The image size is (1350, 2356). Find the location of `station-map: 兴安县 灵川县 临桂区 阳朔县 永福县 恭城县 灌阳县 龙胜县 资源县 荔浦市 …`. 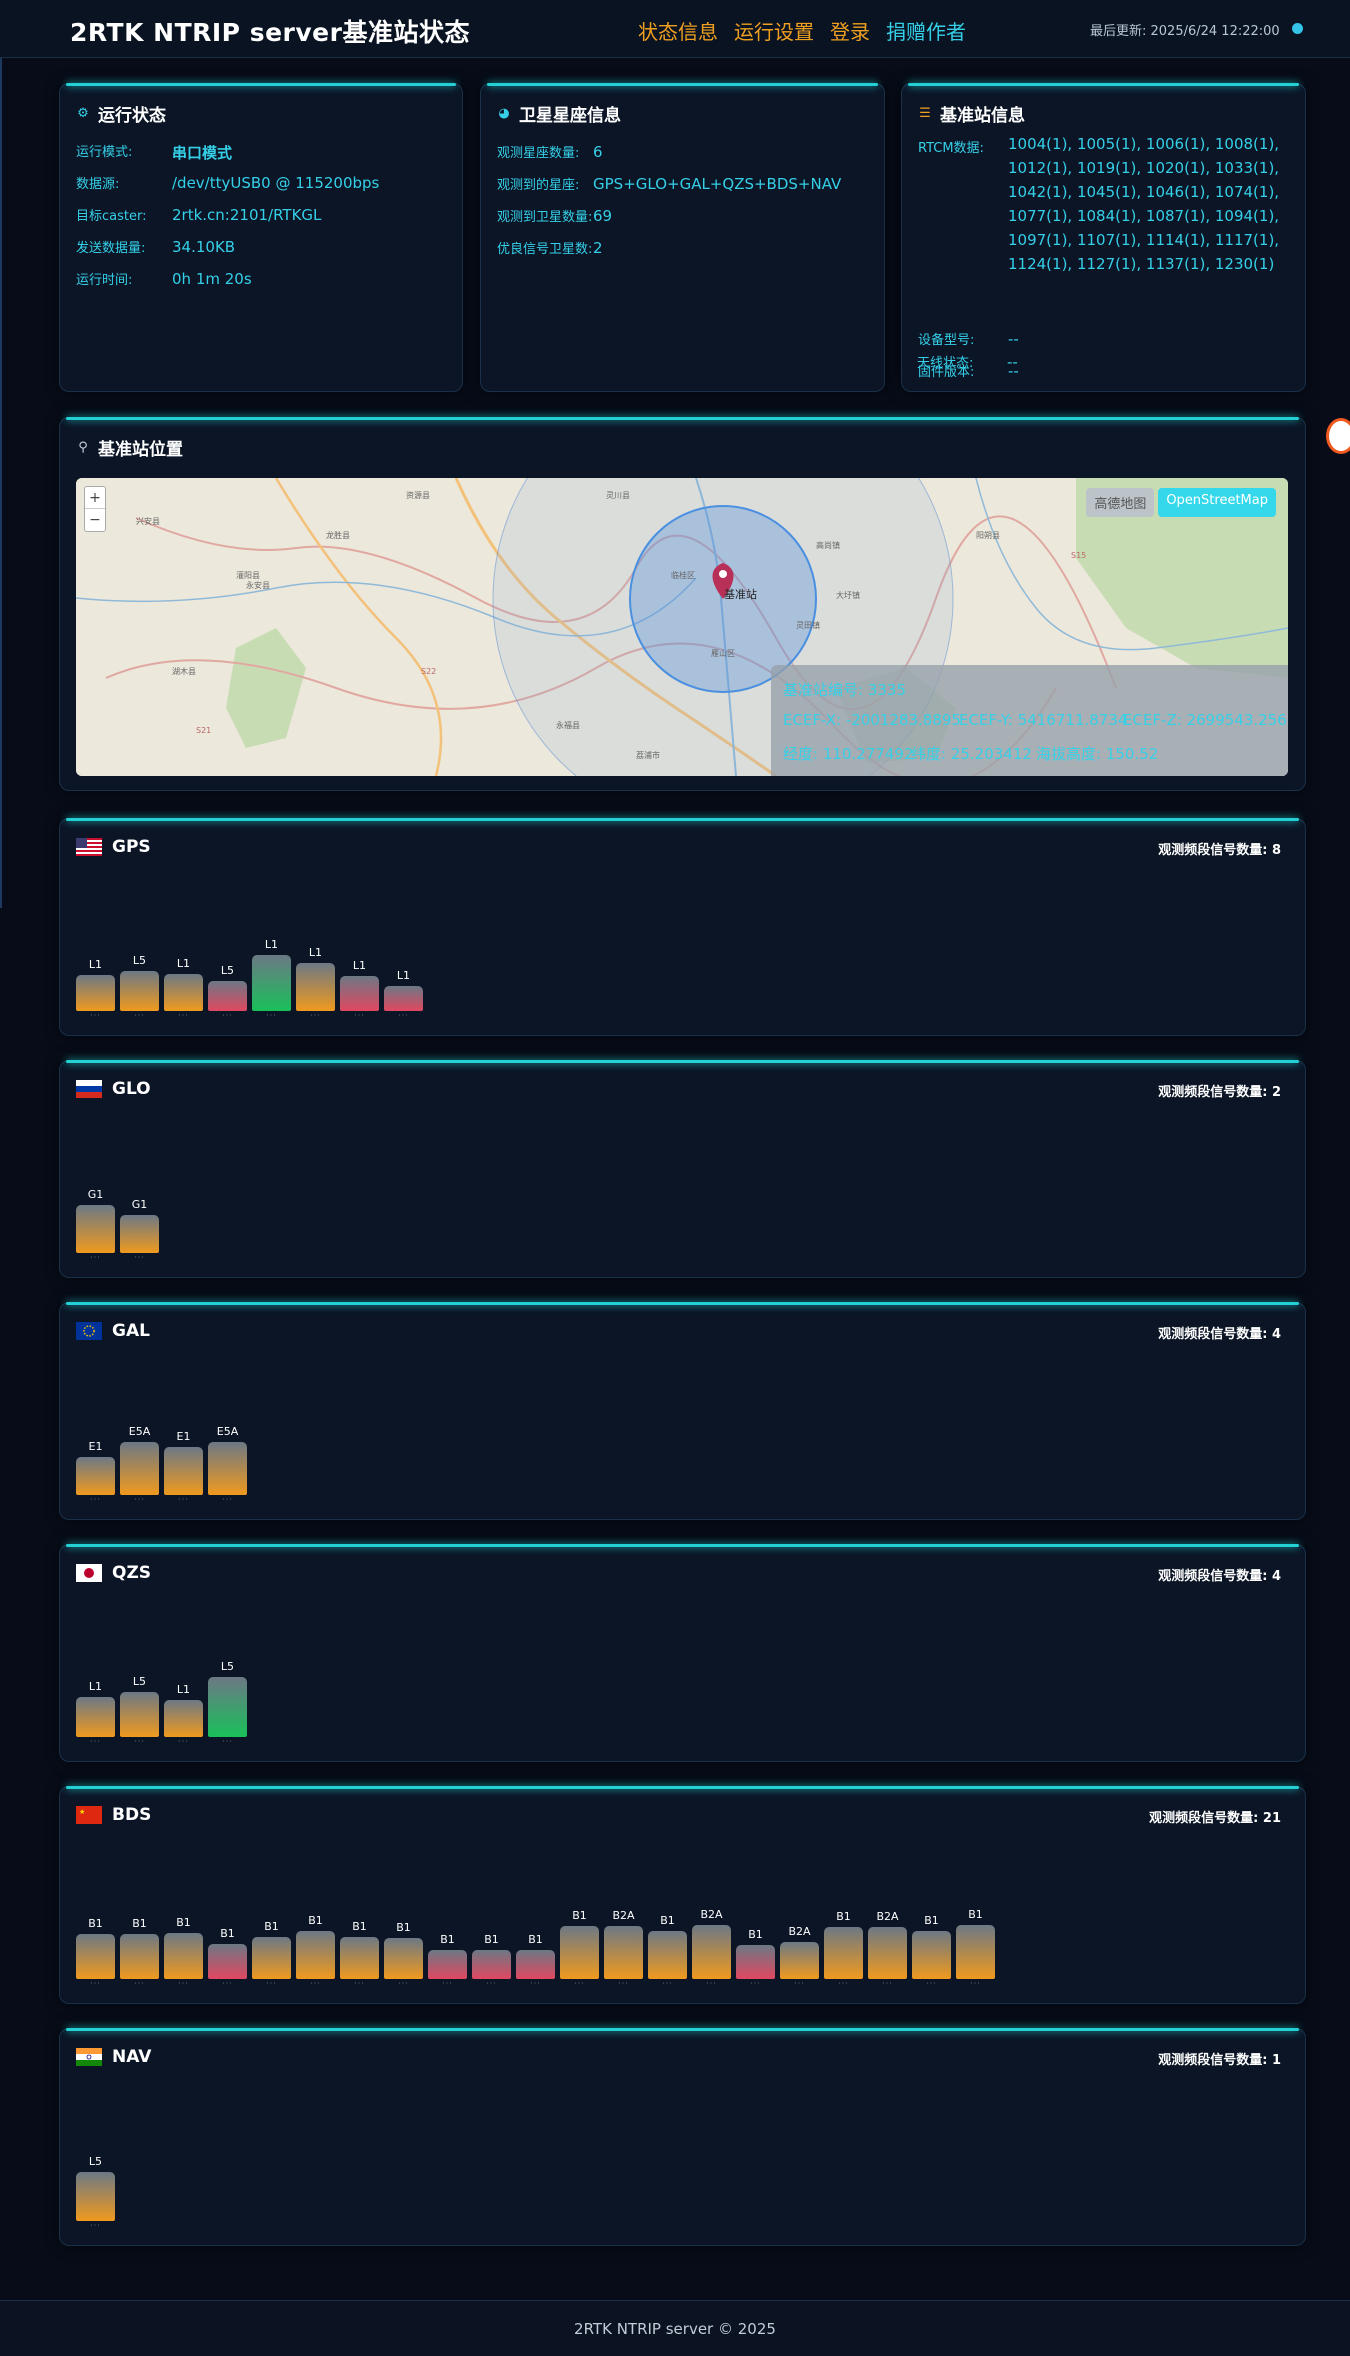

station-map: 兴安县 灵川县 临桂区 阳朔县 永福县 恭城县 灌阳县 龙胜县 资源县 荔浦市 … is located at coordinates (682, 627).